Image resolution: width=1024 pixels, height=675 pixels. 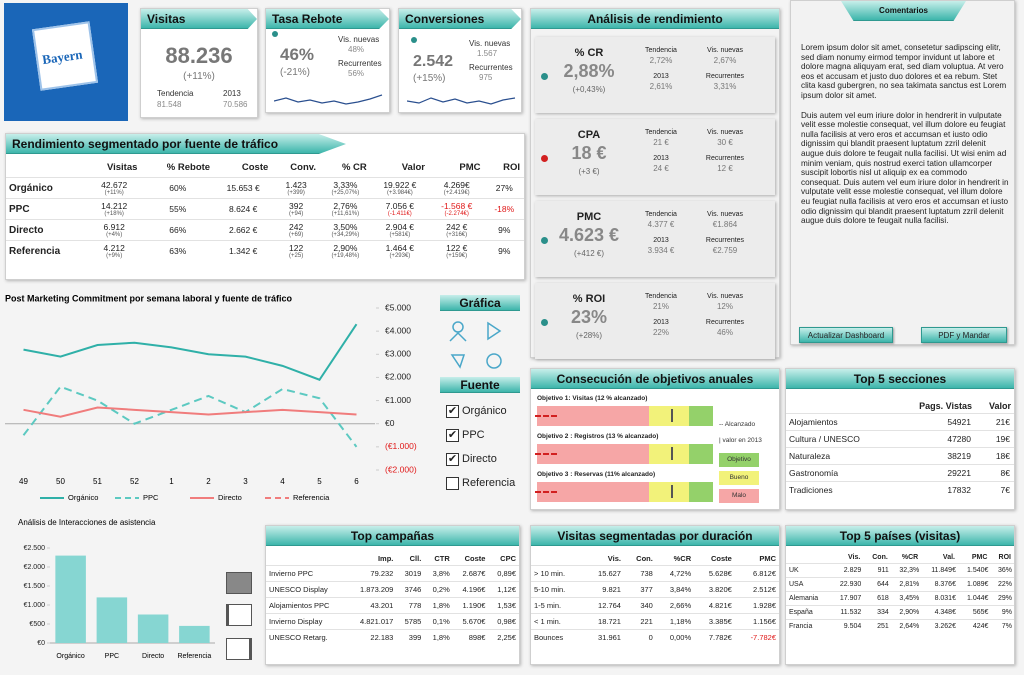 What do you see at coordinates (199, 55) in the screenshot?
I see `kpi-value: 88.236` at bounding box center [199, 55].